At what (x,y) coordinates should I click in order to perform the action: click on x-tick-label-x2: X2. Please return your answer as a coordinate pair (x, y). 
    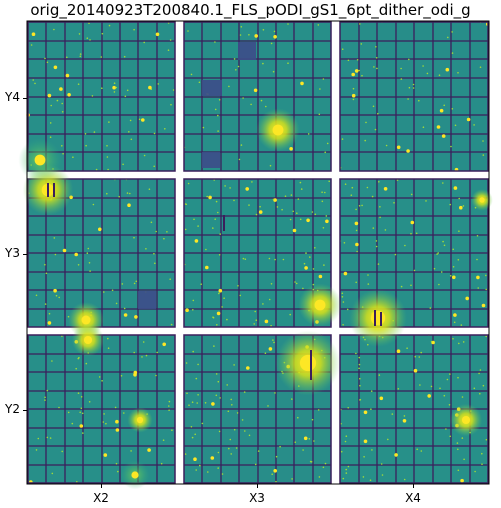
    Looking at the image, I should click on (101, 498).